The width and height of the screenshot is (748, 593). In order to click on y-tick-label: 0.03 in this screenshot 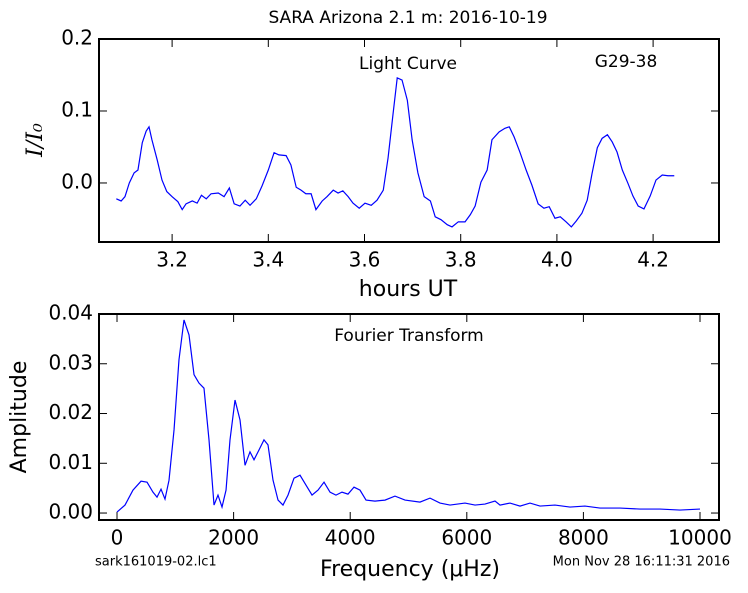, I will do `click(70, 362)`.